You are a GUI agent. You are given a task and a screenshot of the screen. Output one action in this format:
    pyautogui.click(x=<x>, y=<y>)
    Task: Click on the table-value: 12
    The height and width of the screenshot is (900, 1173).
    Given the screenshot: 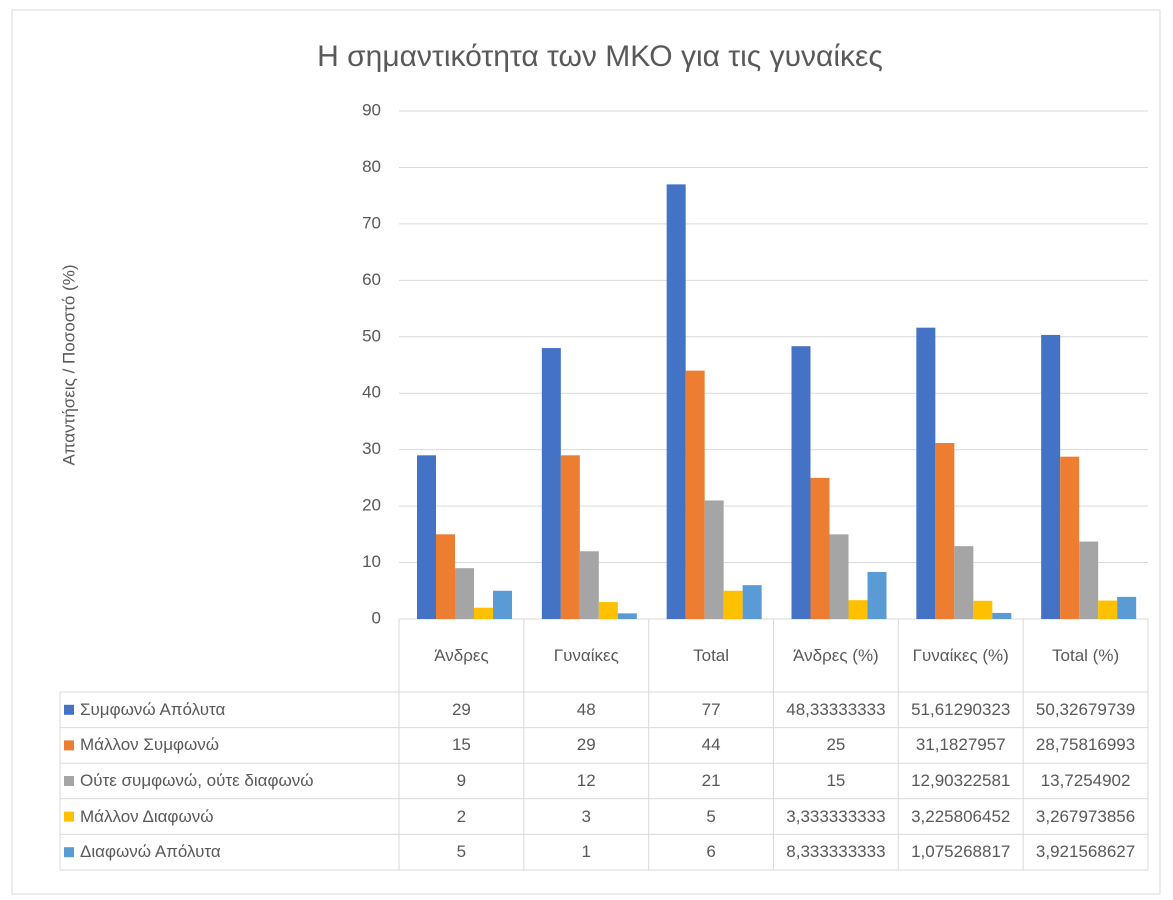 What is the action you would take?
    pyautogui.click(x=586, y=780)
    